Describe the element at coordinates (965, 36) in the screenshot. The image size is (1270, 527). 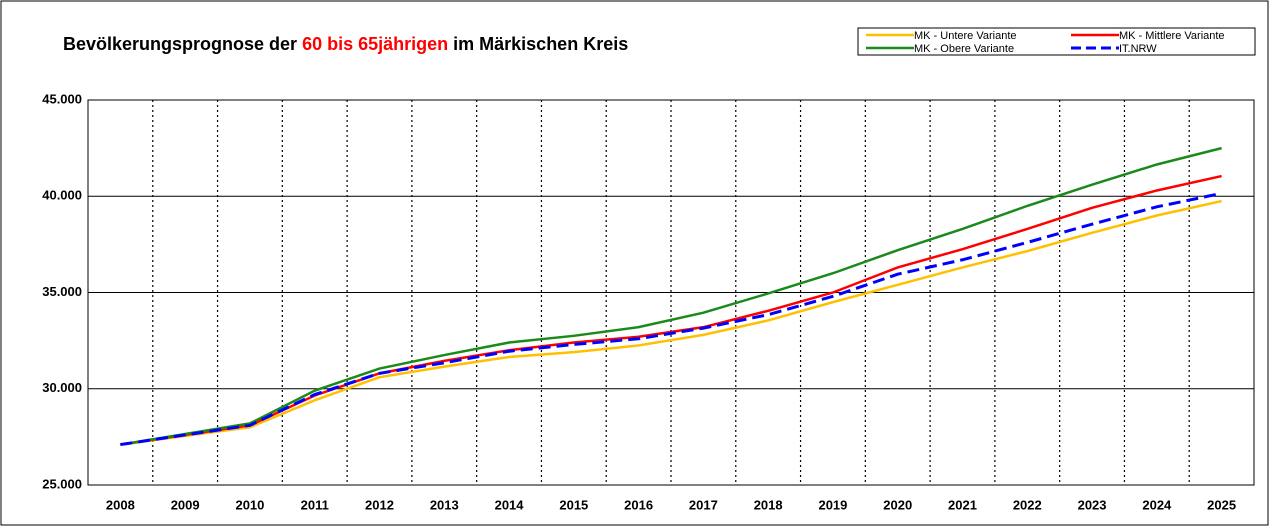
I see `legend-label: MK - Untere Variante` at that location.